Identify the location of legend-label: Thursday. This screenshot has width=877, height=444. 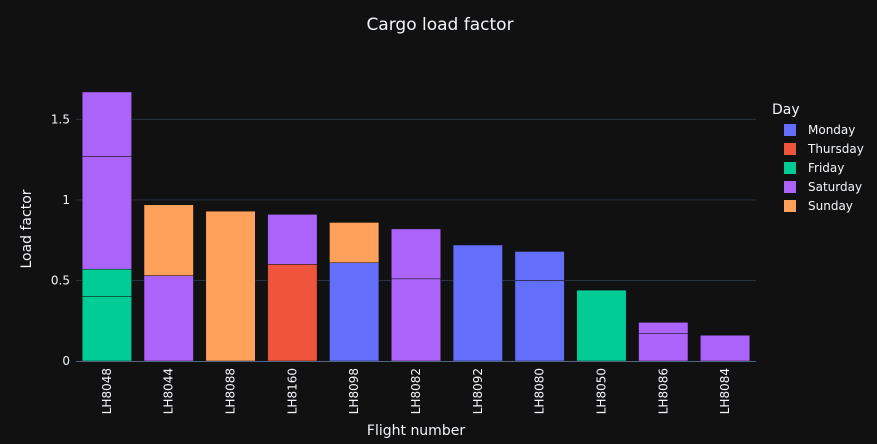
(835, 149).